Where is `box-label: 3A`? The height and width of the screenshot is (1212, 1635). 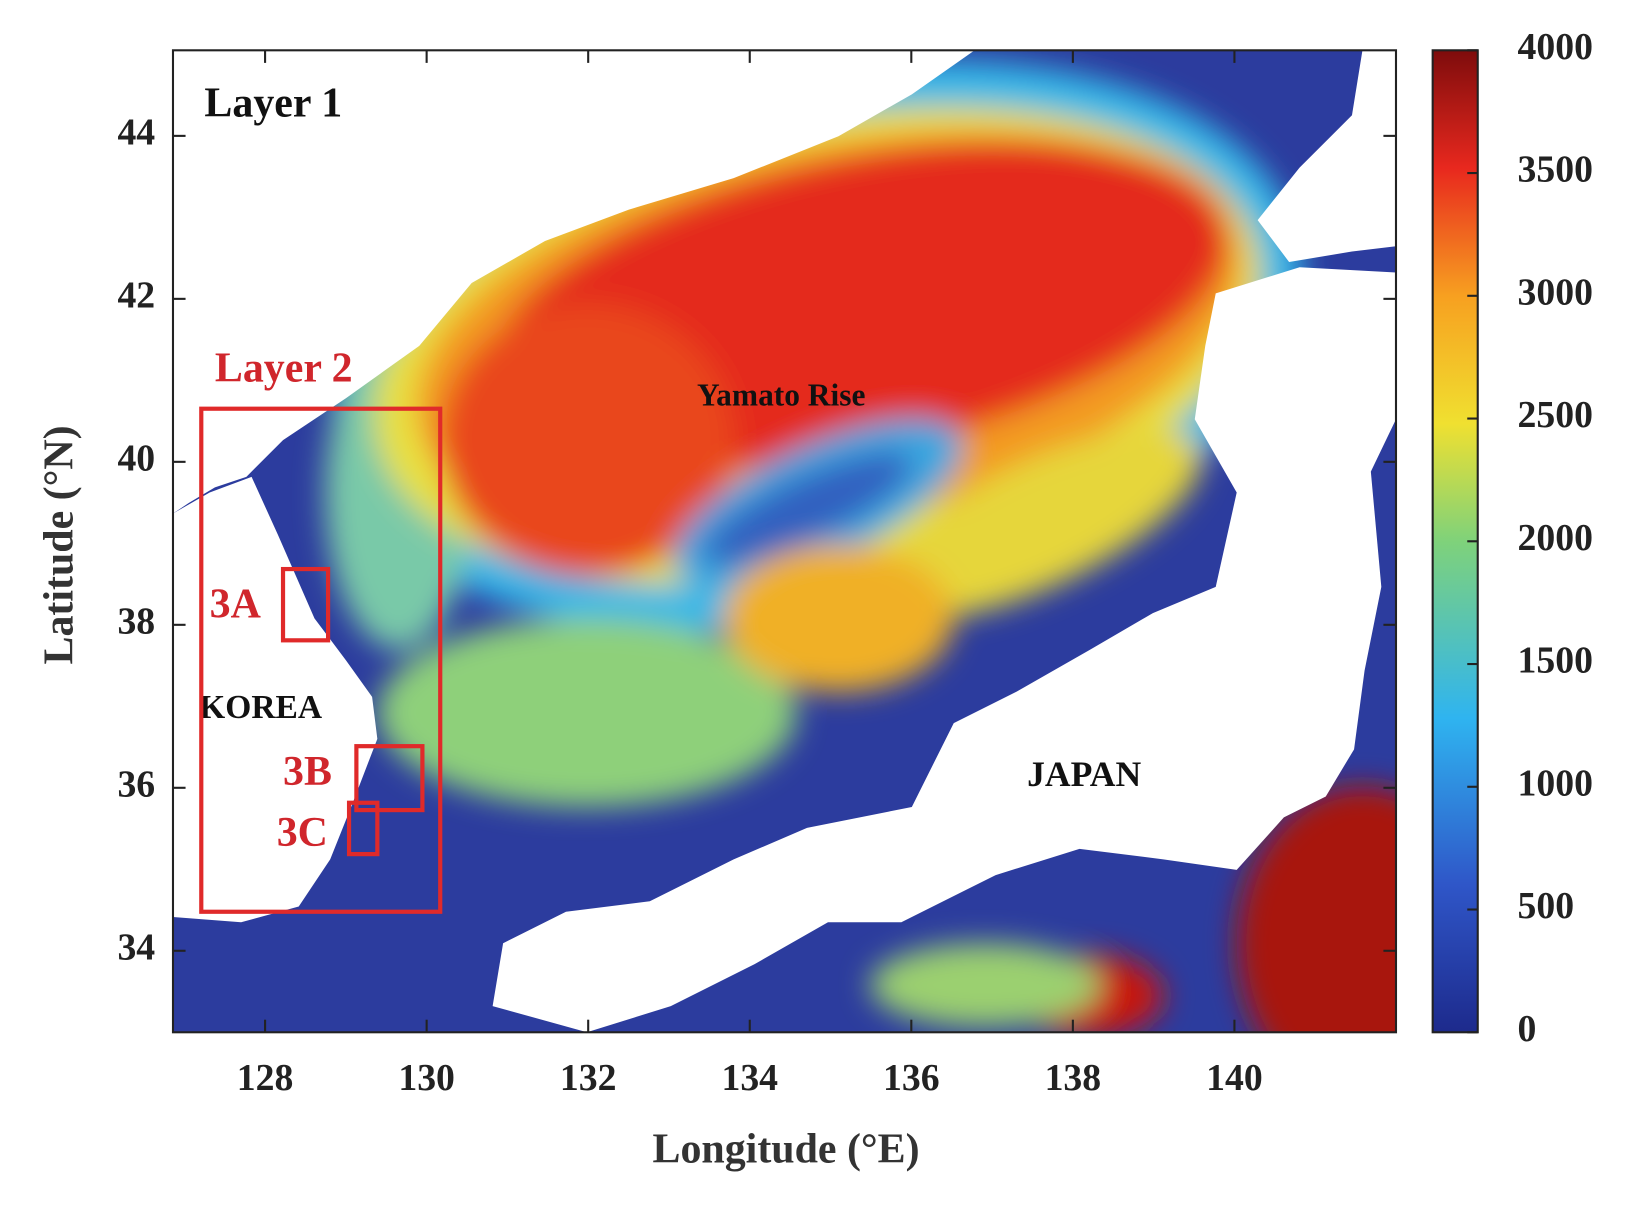 box-label: 3A is located at coordinates (235, 604).